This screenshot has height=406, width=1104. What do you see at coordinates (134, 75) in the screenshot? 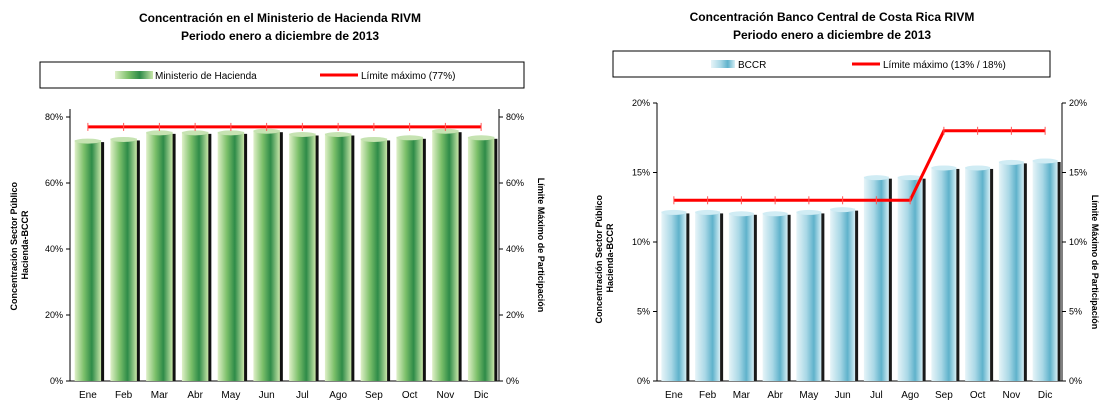
I see `chart-1-legend-swatch-bars` at bounding box center [134, 75].